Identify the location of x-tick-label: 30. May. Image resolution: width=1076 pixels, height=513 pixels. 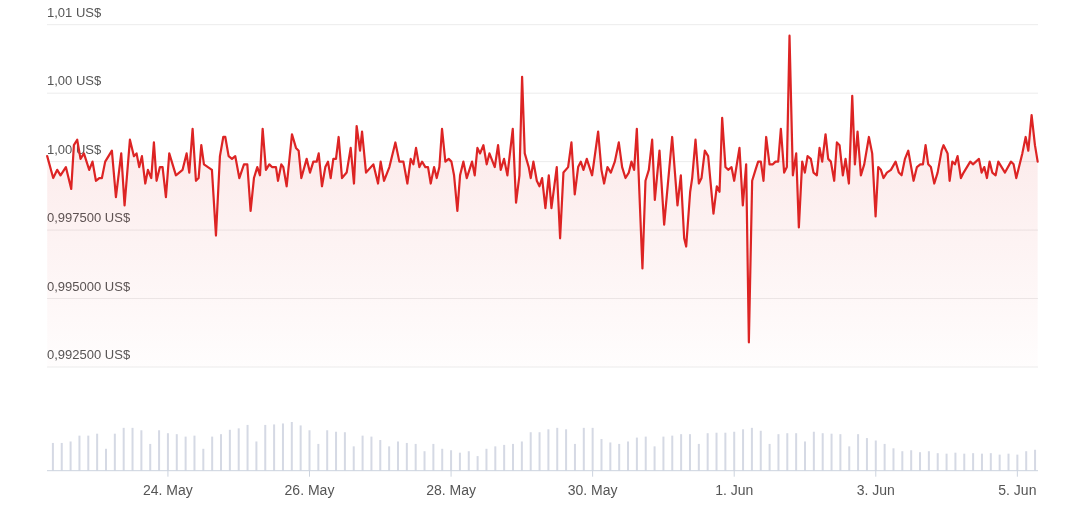
(592, 489).